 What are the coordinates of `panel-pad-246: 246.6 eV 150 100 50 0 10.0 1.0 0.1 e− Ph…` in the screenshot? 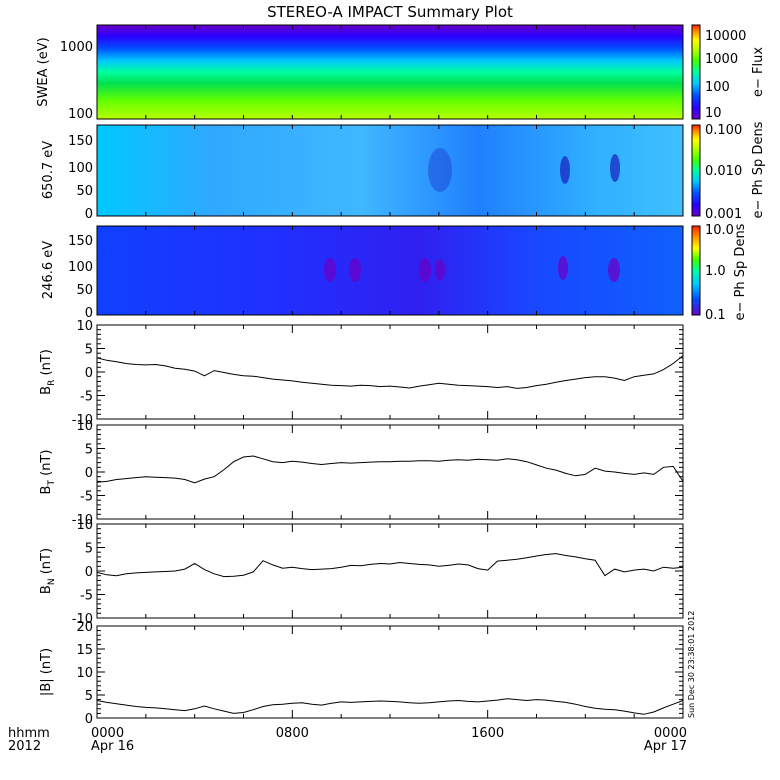 It's located at (394, 273).